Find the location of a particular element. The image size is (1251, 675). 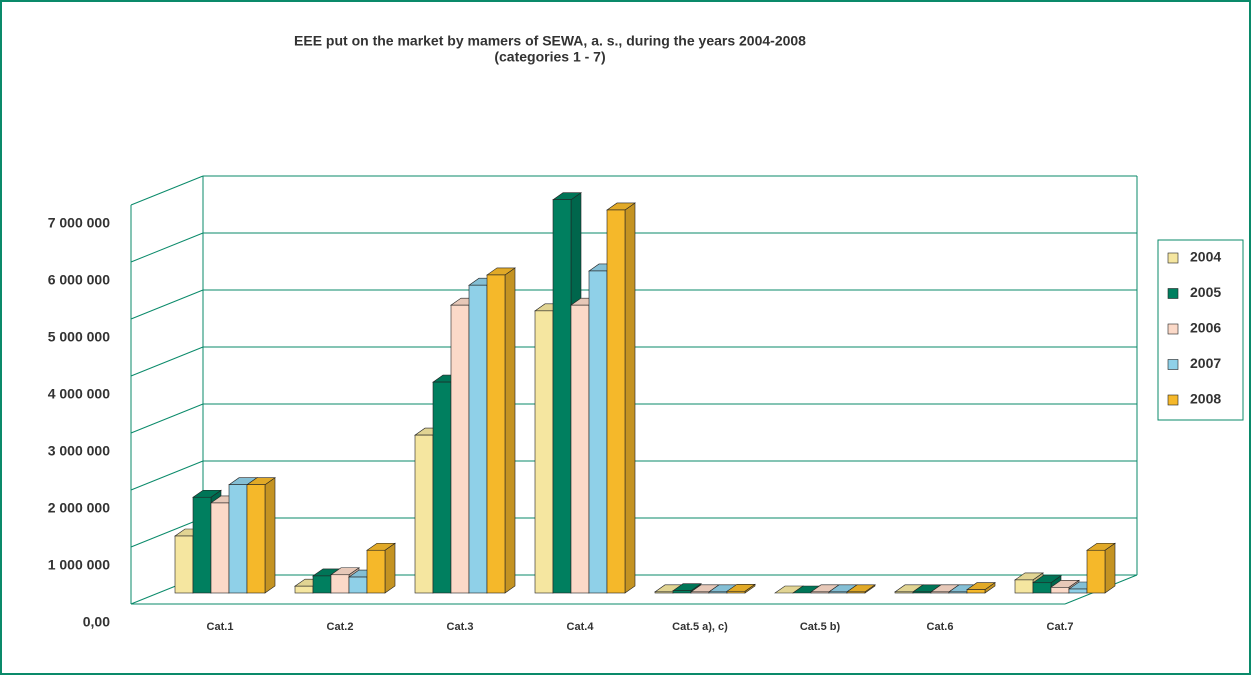

x-tick-label: Cat.3 is located at coordinates (460, 627).